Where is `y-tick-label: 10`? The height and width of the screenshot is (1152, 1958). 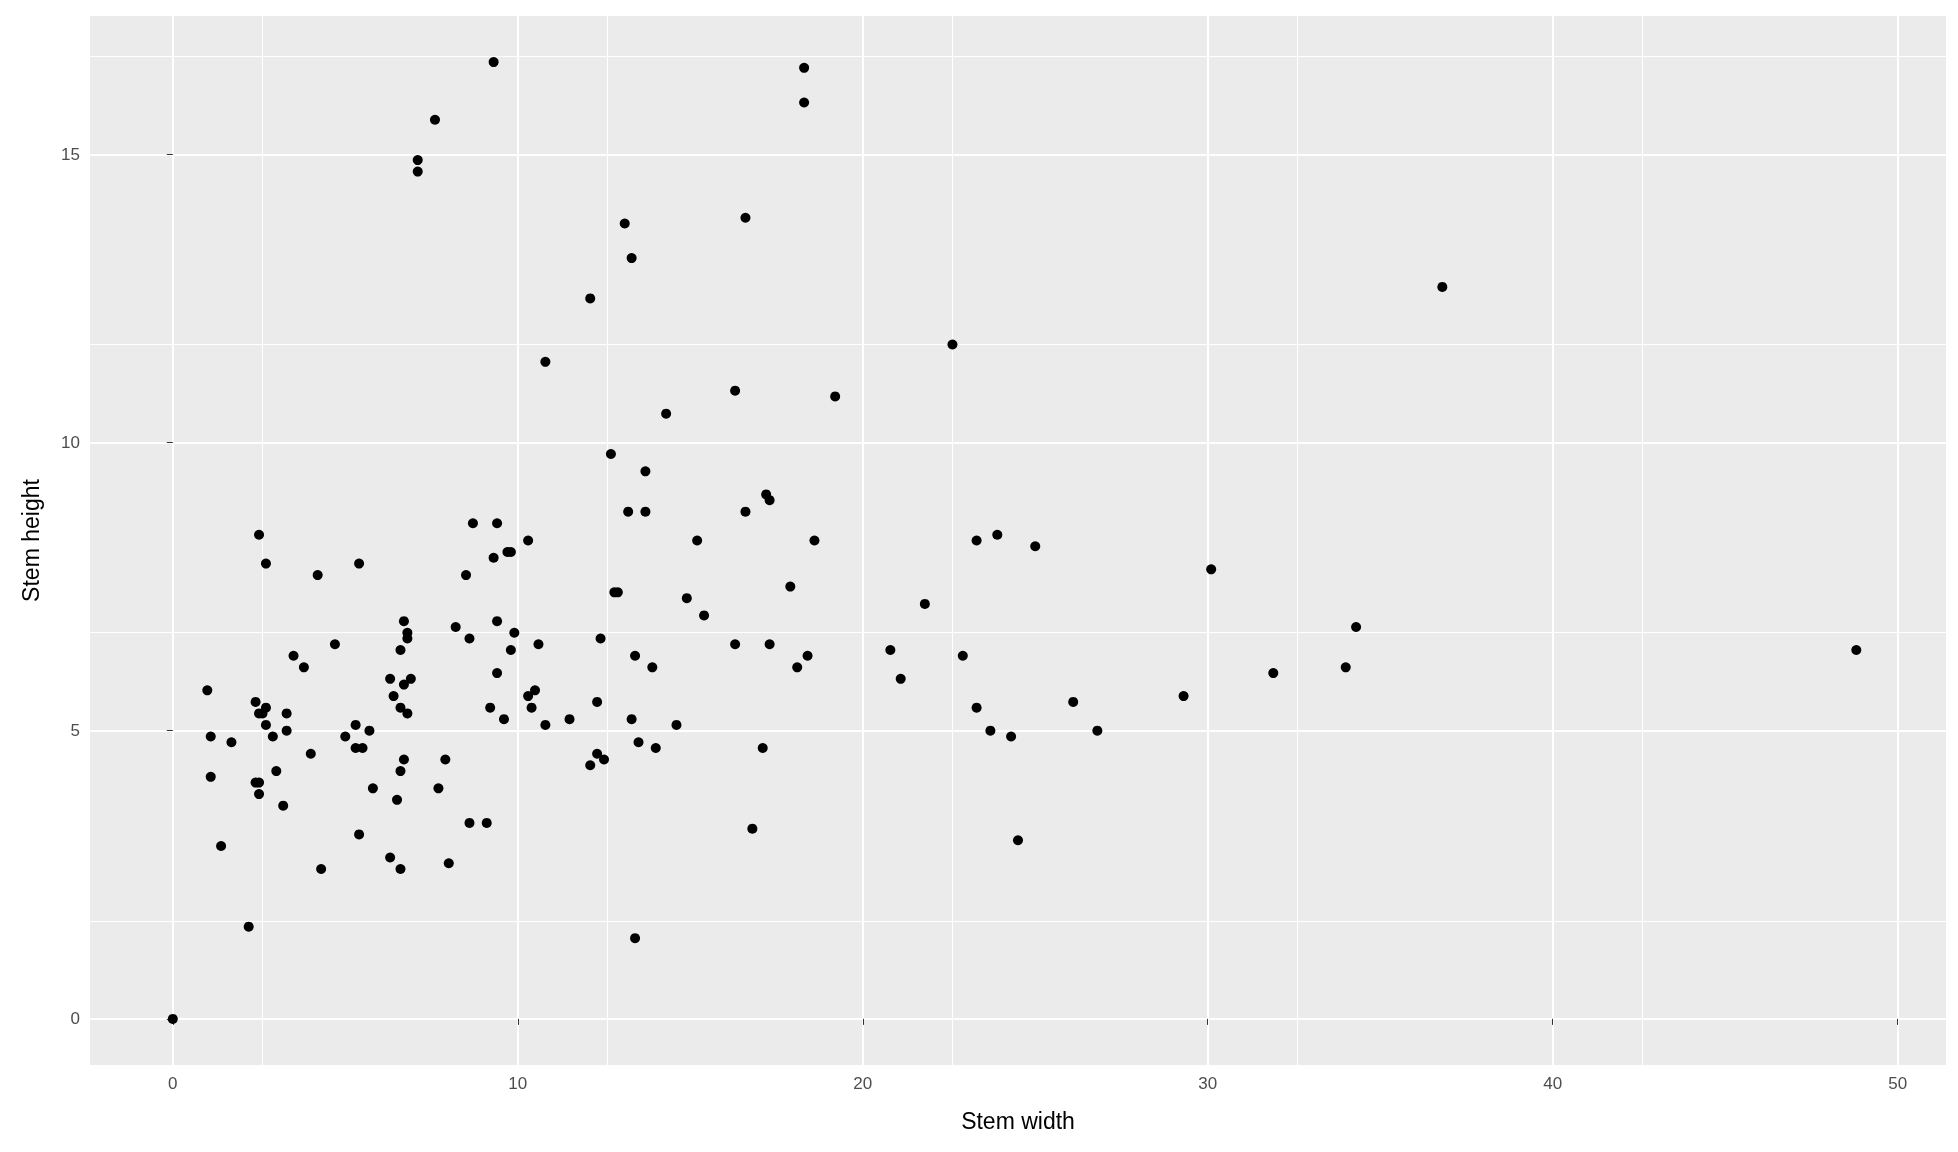
y-tick-label: 10 is located at coordinates (70, 443).